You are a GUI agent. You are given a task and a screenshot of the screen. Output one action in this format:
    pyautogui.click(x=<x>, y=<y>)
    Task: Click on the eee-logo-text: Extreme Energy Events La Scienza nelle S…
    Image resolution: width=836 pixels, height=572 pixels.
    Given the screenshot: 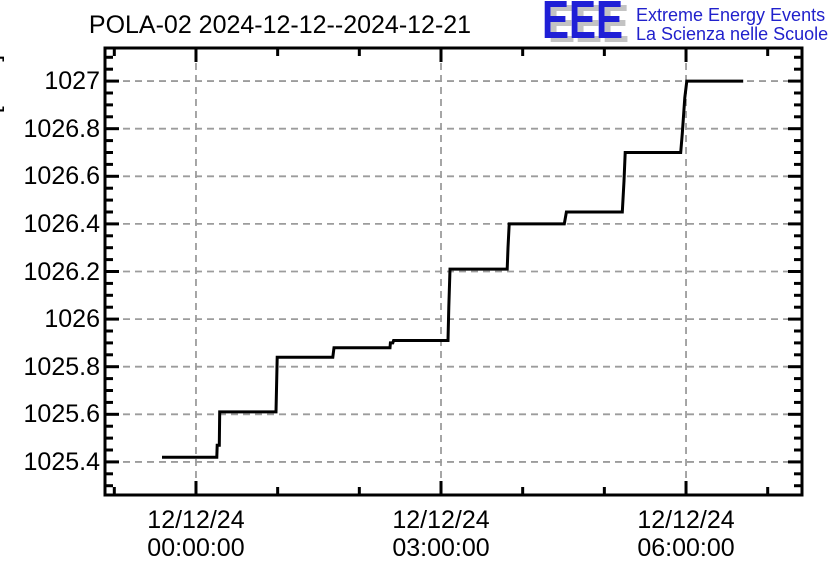 What is the action you would take?
    pyautogui.click(x=732, y=25)
    